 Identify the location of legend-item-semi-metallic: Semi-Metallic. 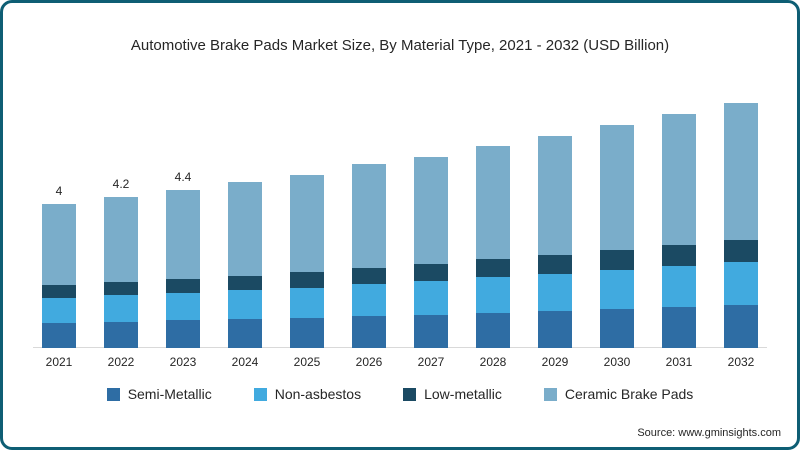
(159, 394).